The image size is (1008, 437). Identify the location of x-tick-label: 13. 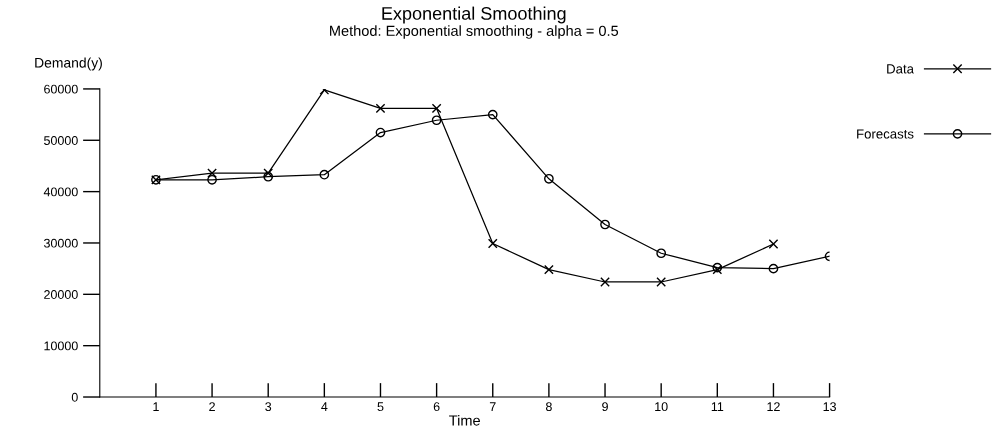
(829, 407).